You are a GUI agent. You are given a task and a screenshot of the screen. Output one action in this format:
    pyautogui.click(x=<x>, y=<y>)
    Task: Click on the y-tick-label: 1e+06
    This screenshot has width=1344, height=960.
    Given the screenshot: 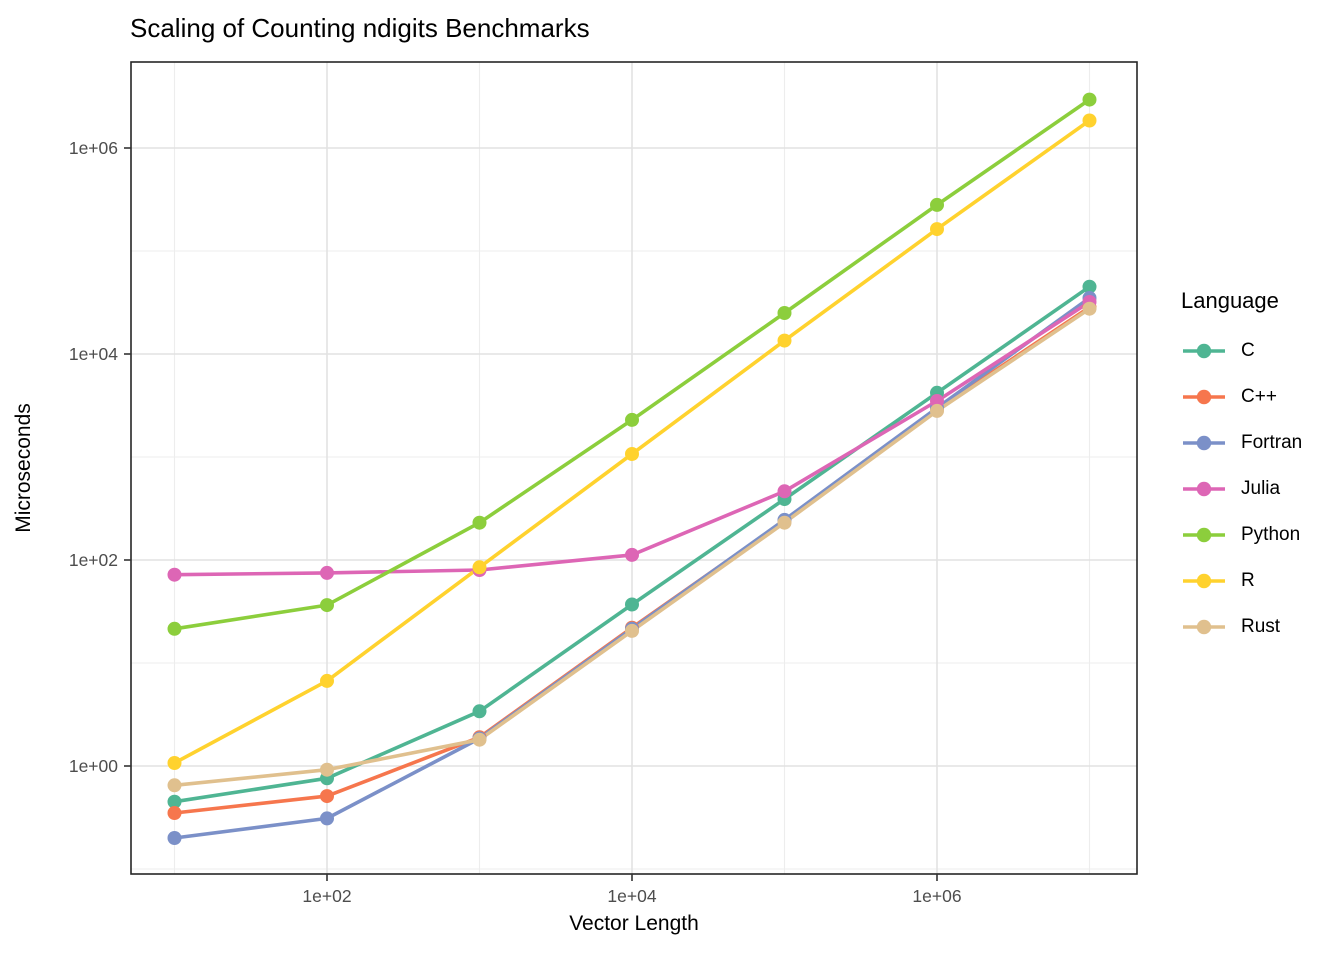 What is the action you would take?
    pyautogui.click(x=93, y=148)
    